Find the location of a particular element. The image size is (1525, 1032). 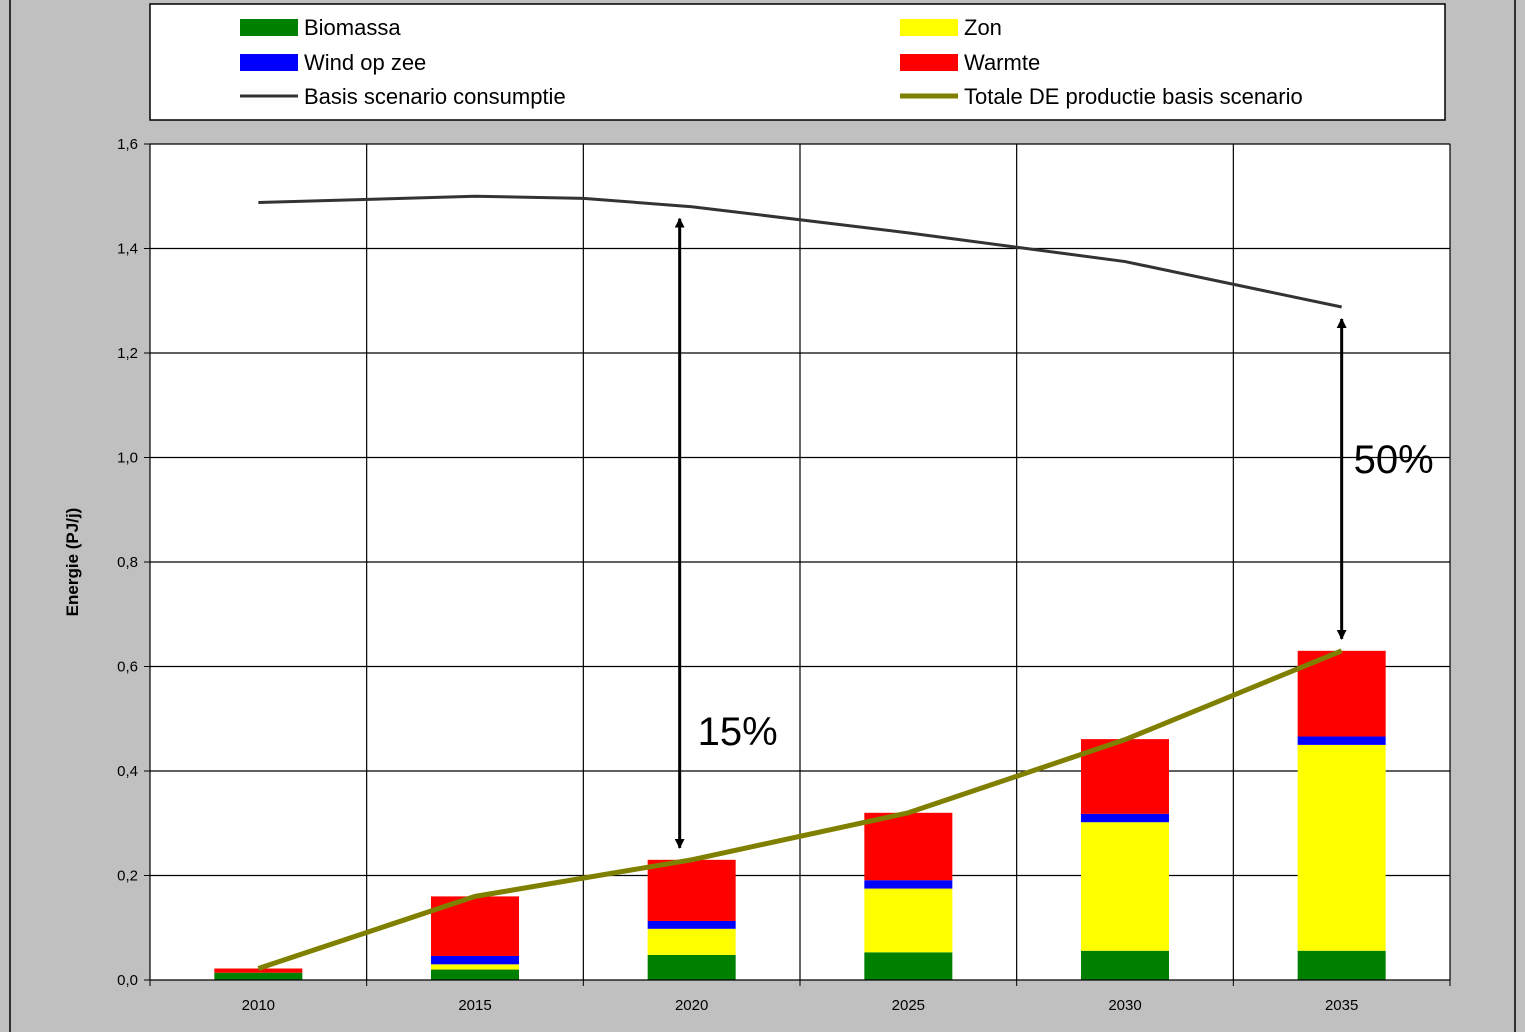

bar-wind-op-zee-2020 is located at coordinates (691, 924).